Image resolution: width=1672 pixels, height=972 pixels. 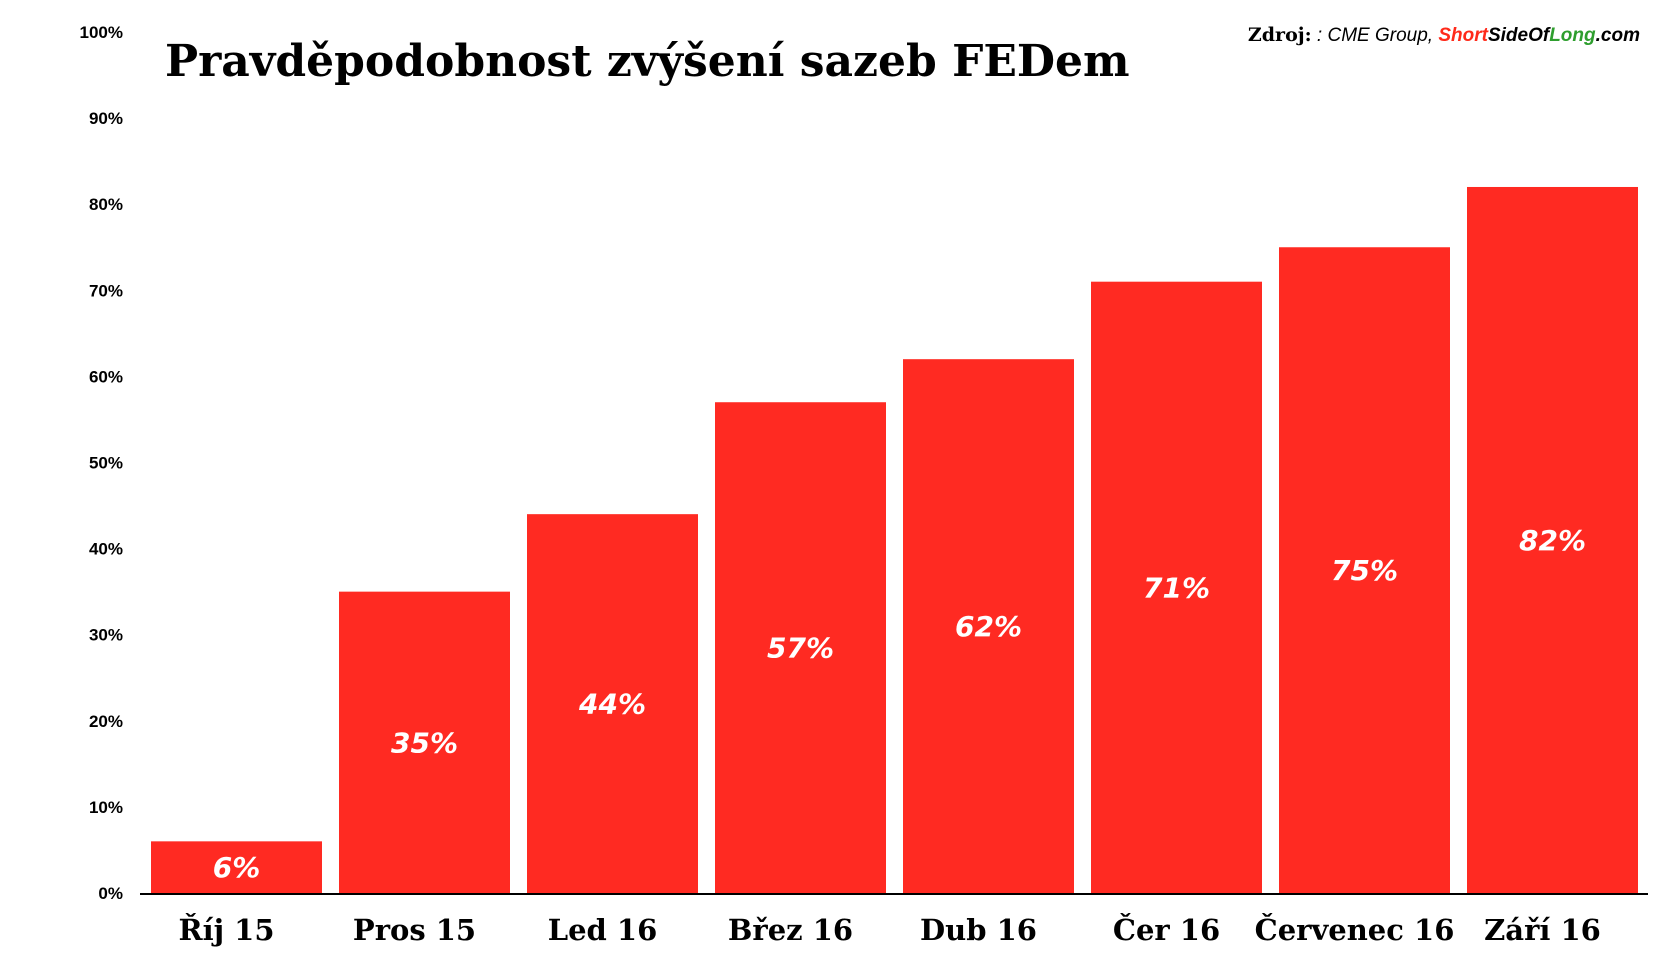 I want to click on y-tick-label: 80%, so click(x=106, y=204).